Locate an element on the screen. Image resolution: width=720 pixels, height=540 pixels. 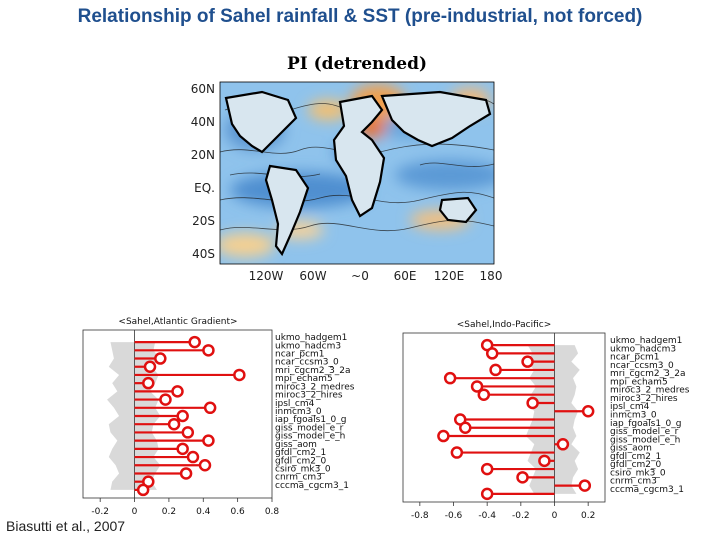
x-tick-label: -0.4 is located at coordinates (487, 516).